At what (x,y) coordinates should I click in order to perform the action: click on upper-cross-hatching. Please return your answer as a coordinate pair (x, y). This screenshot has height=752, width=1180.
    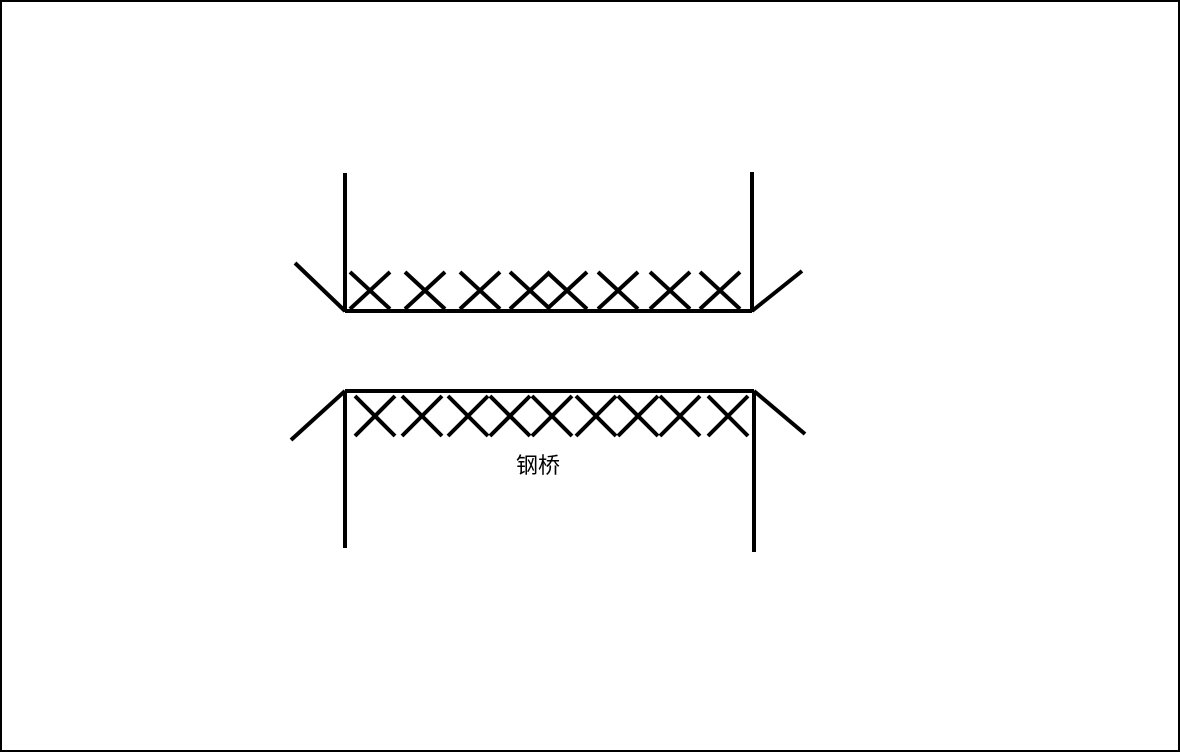
    Looking at the image, I should click on (545, 290).